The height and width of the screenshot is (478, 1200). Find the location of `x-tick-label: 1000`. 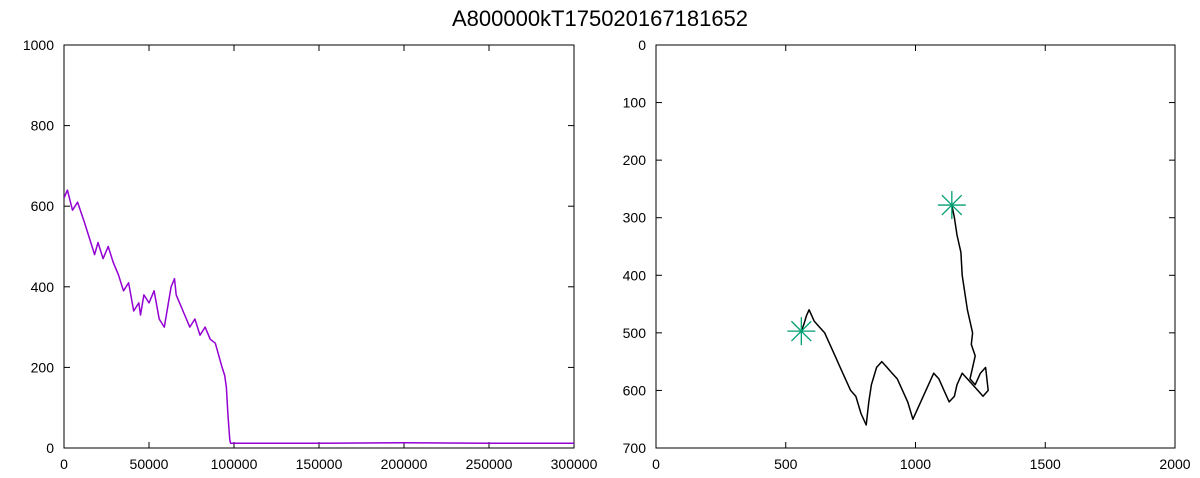

x-tick-label: 1000 is located at coordinates (915, 464).